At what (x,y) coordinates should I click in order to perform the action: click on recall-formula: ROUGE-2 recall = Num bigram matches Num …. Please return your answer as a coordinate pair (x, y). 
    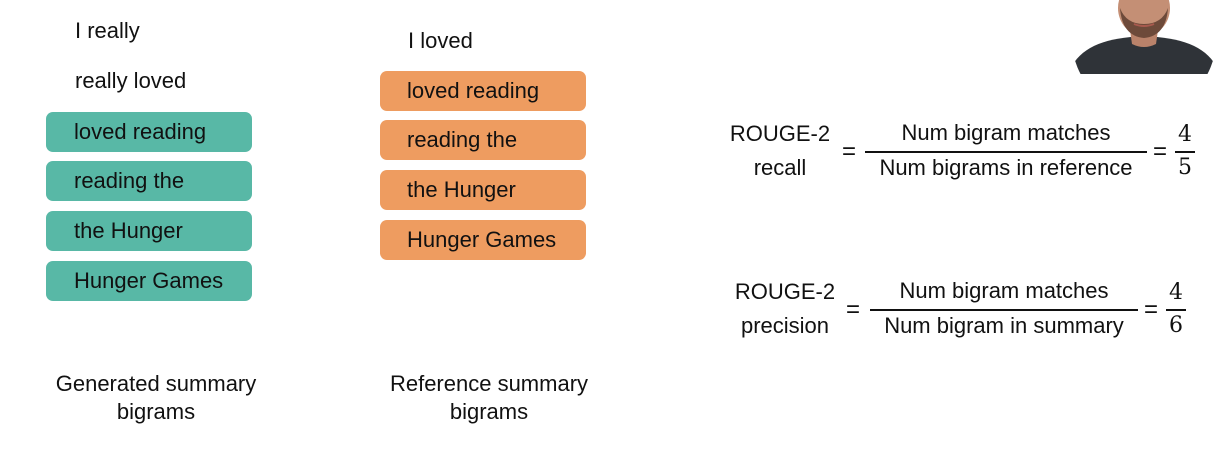
    Looking at the image, I should click on (965, 150).